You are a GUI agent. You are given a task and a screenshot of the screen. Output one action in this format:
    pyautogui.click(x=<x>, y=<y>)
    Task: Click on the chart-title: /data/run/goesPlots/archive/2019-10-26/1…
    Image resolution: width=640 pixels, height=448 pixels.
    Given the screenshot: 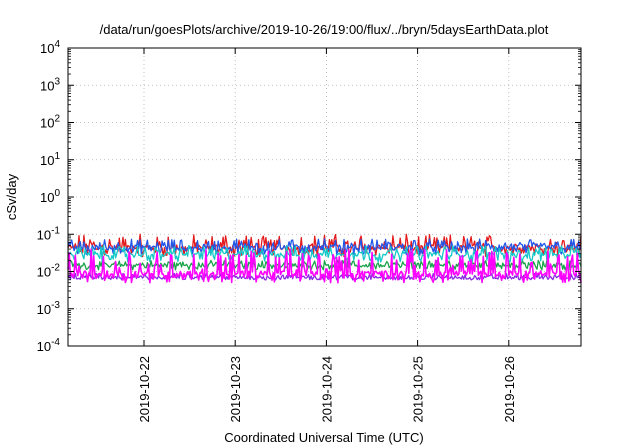 What is the action you would take?
    pyautogui.click(x=324, y=29)
    